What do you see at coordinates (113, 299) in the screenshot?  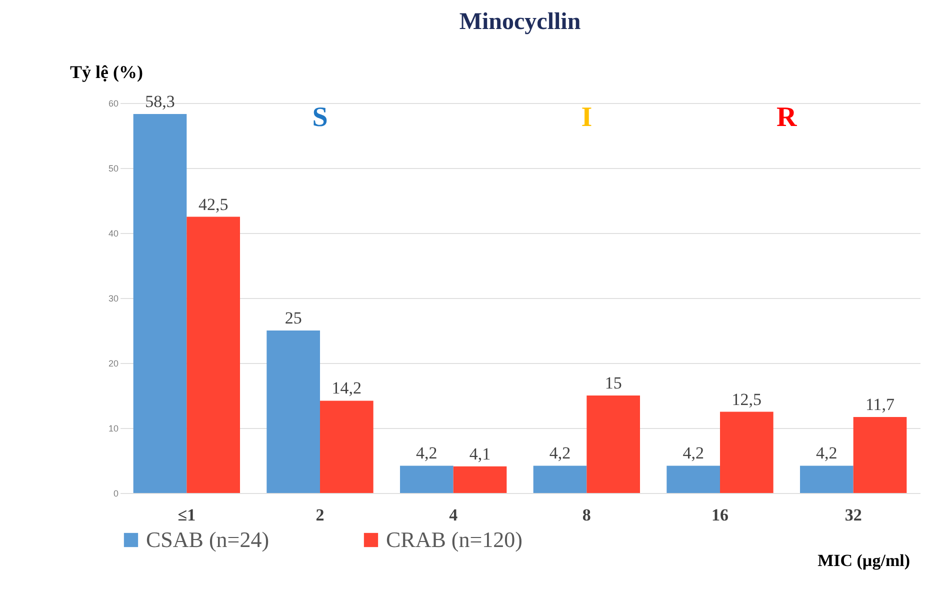 I see `y-tick-label: 30` at bounding box center [113, 299].